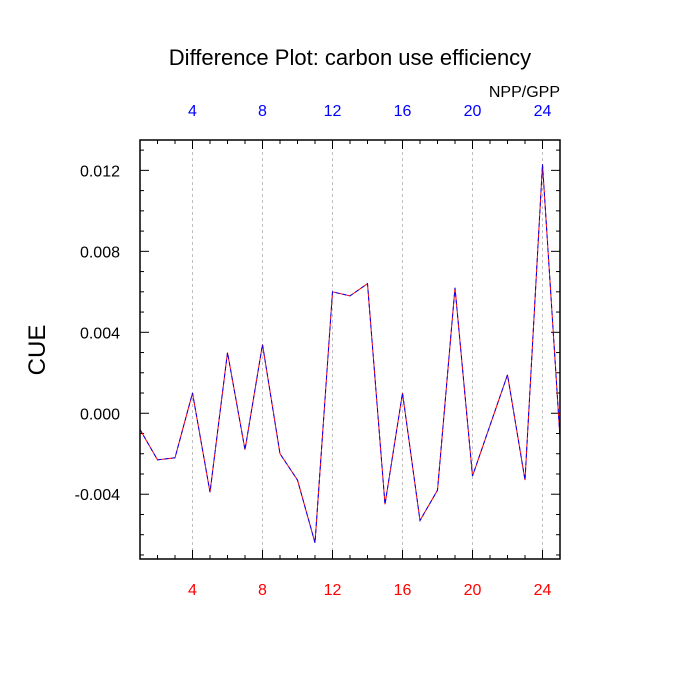  I want to click on x-tick-label-top: 4, so click(192, 111).